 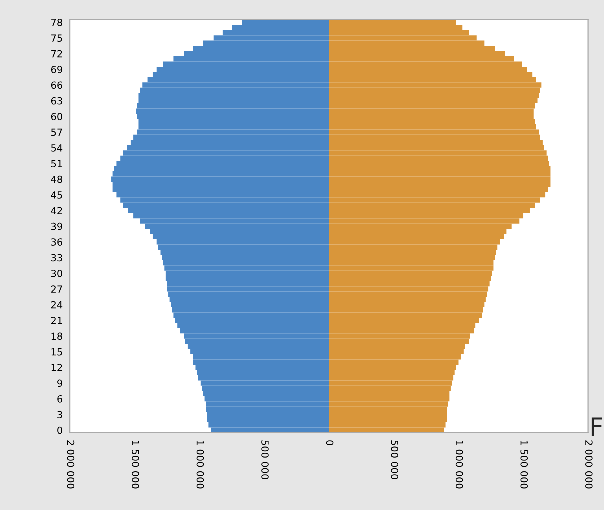 What do you see at coordinates (57, 86) in the screenshot?
I see `y-tick-label: 66` at bounding box center [57, 86].